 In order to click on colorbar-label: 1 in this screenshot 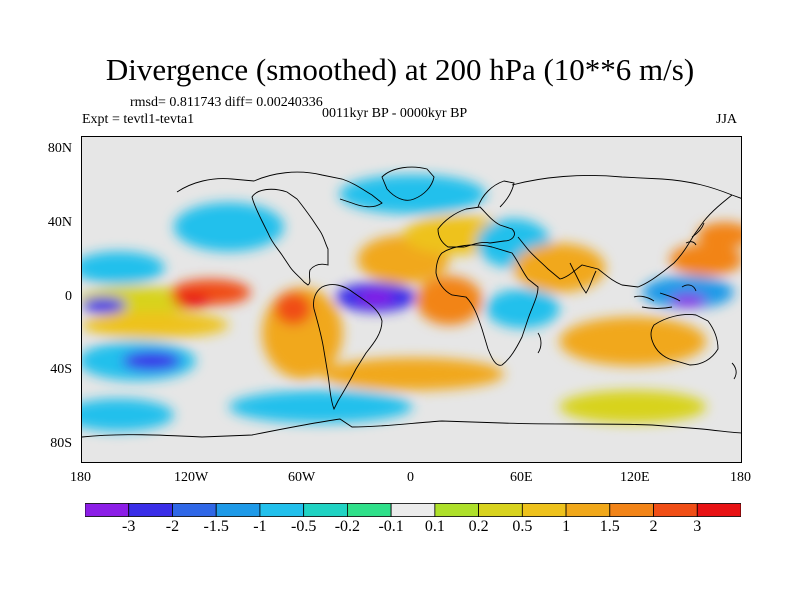, I will do `click(566, 526)`.